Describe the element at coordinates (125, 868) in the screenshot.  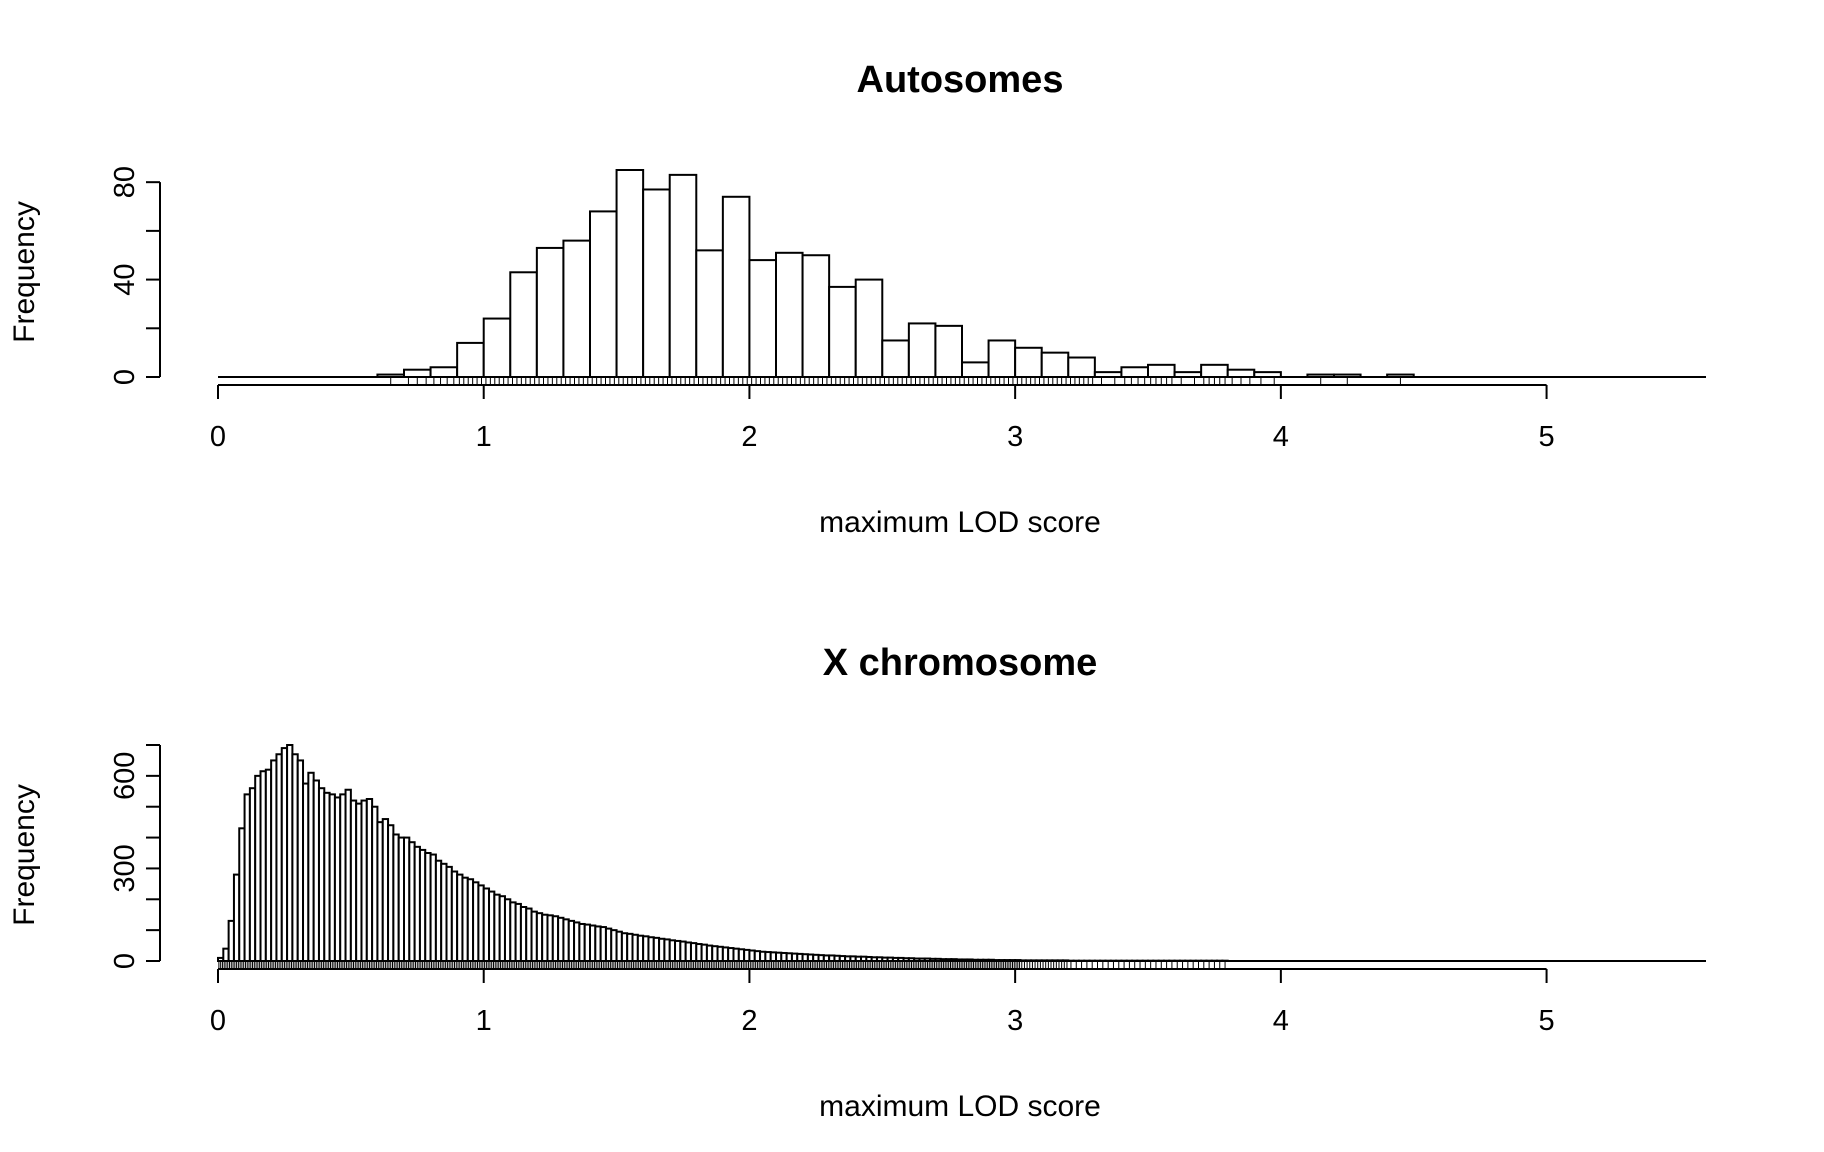
I see `y-tick-label: 300` at that location.